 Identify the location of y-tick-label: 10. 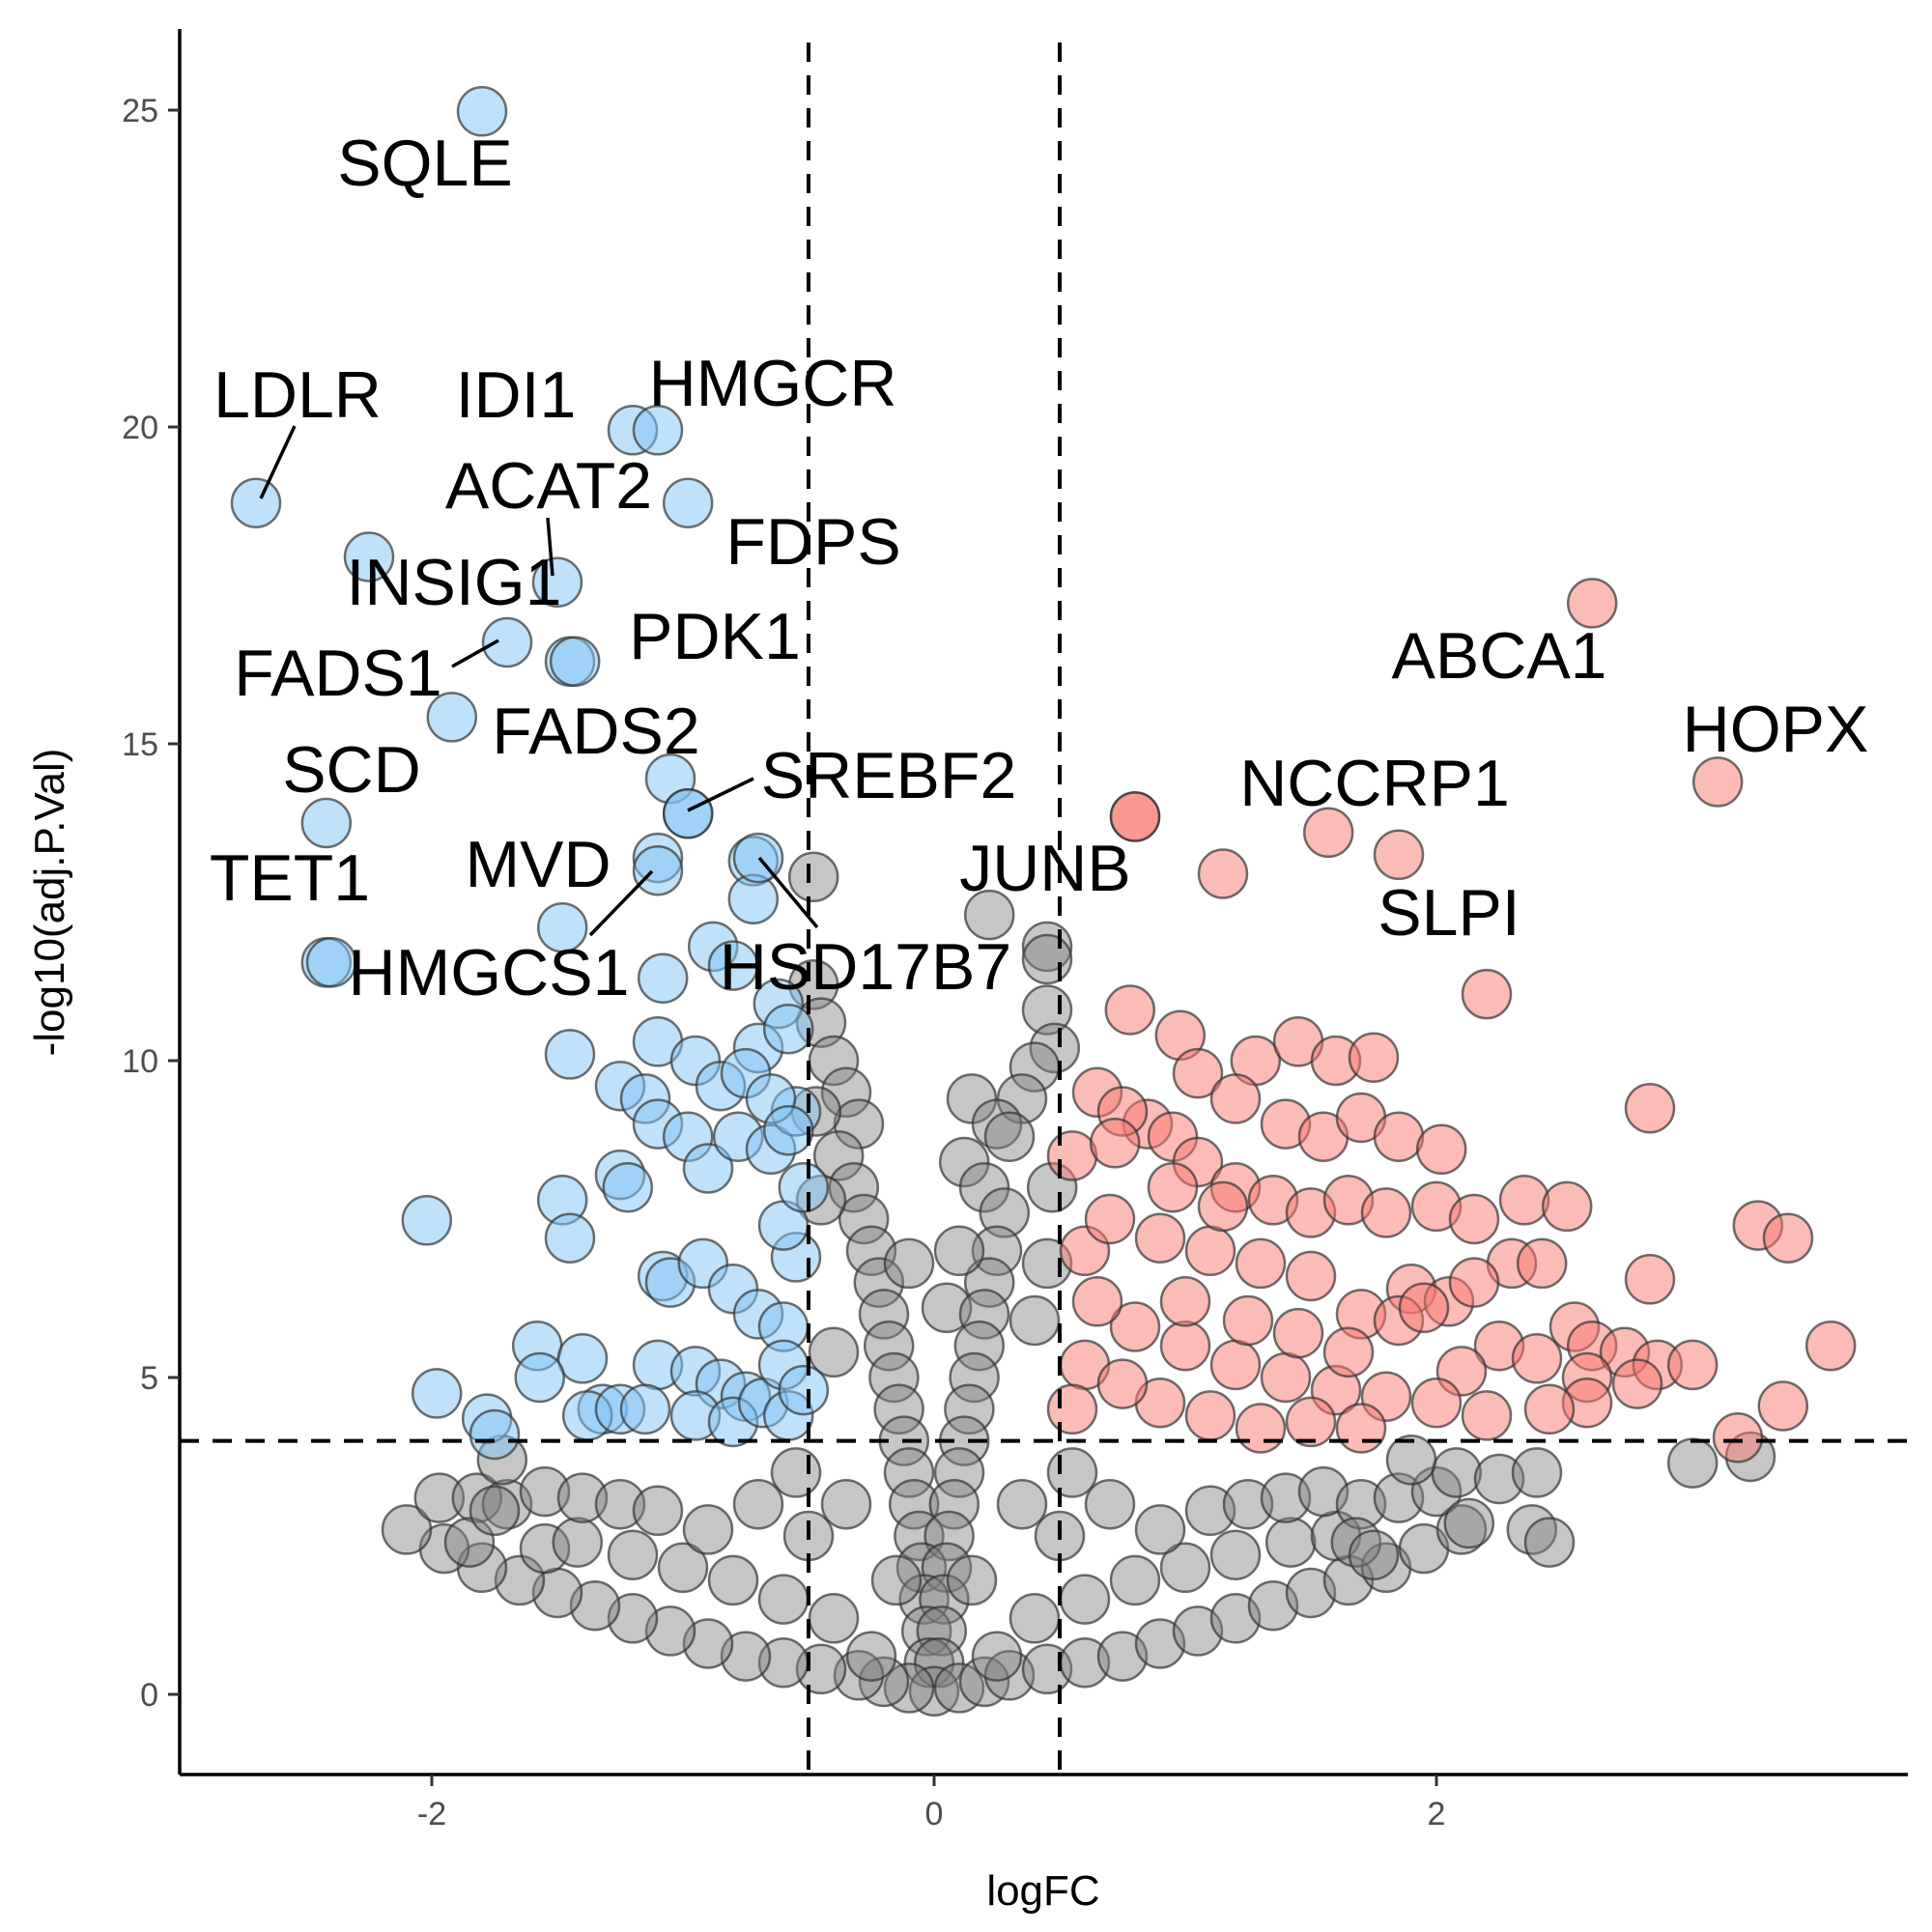
(140, 1061).